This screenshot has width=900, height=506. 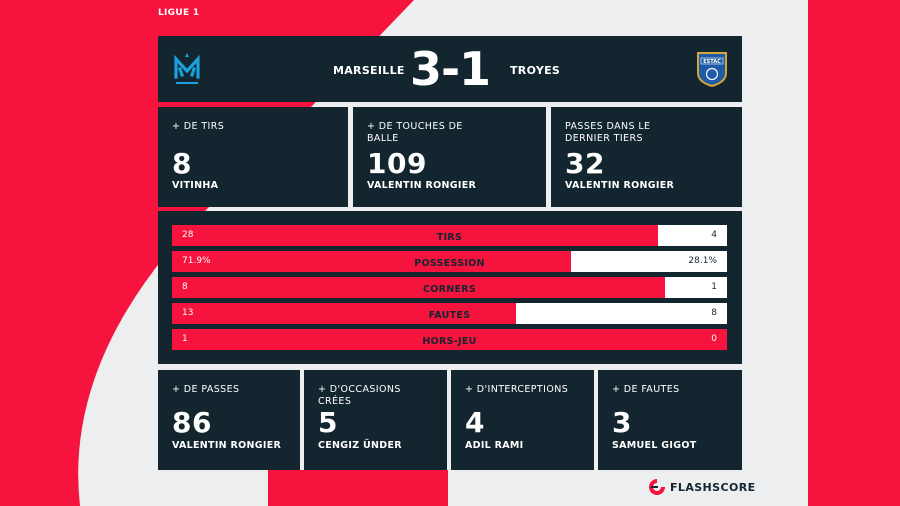 What do you see at coordinates (359, 395) in the screenshot?
I see `stat-label: + D'OCCASIONS CRÉES` at bounding box center [359, 395].